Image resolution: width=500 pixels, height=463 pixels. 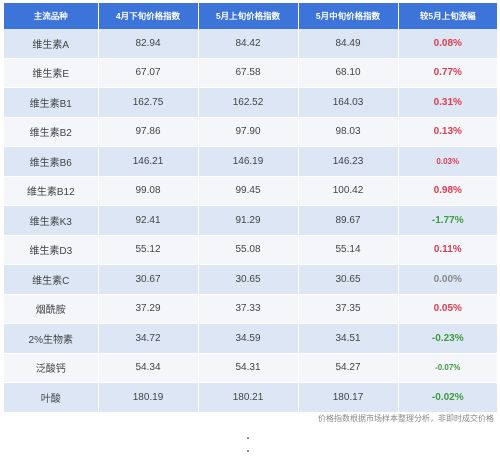 What do you see at coordinates (348, 102) in the screenshot?
I see `may-mid-cell: 164.03` at bounding box center [348, 102].